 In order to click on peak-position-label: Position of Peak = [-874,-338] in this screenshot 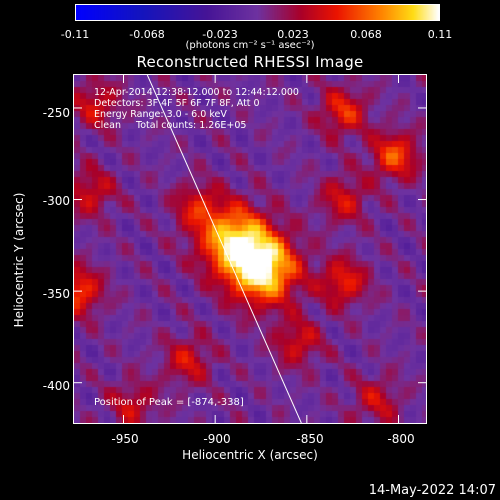, I will do `click(169, 402)`.